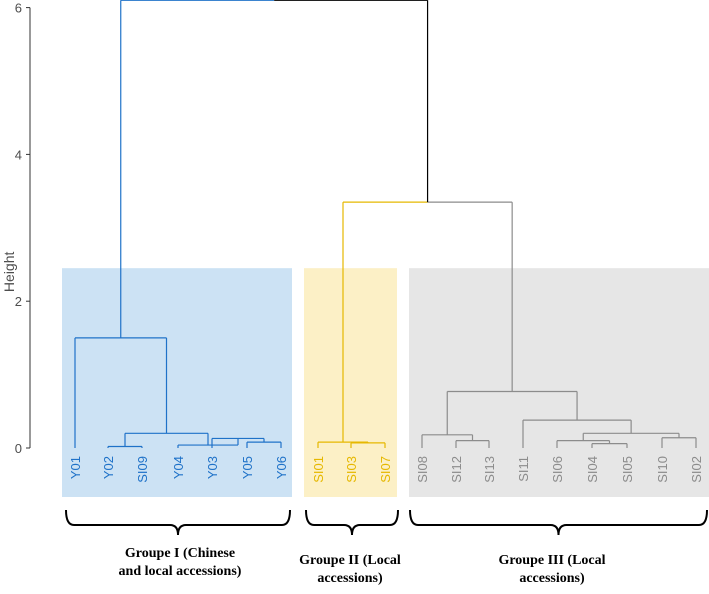  What do you see at coordinates (489, 469) in the screenshot?
I see `leaf-label: SI13` at bounding box center [489, 469].